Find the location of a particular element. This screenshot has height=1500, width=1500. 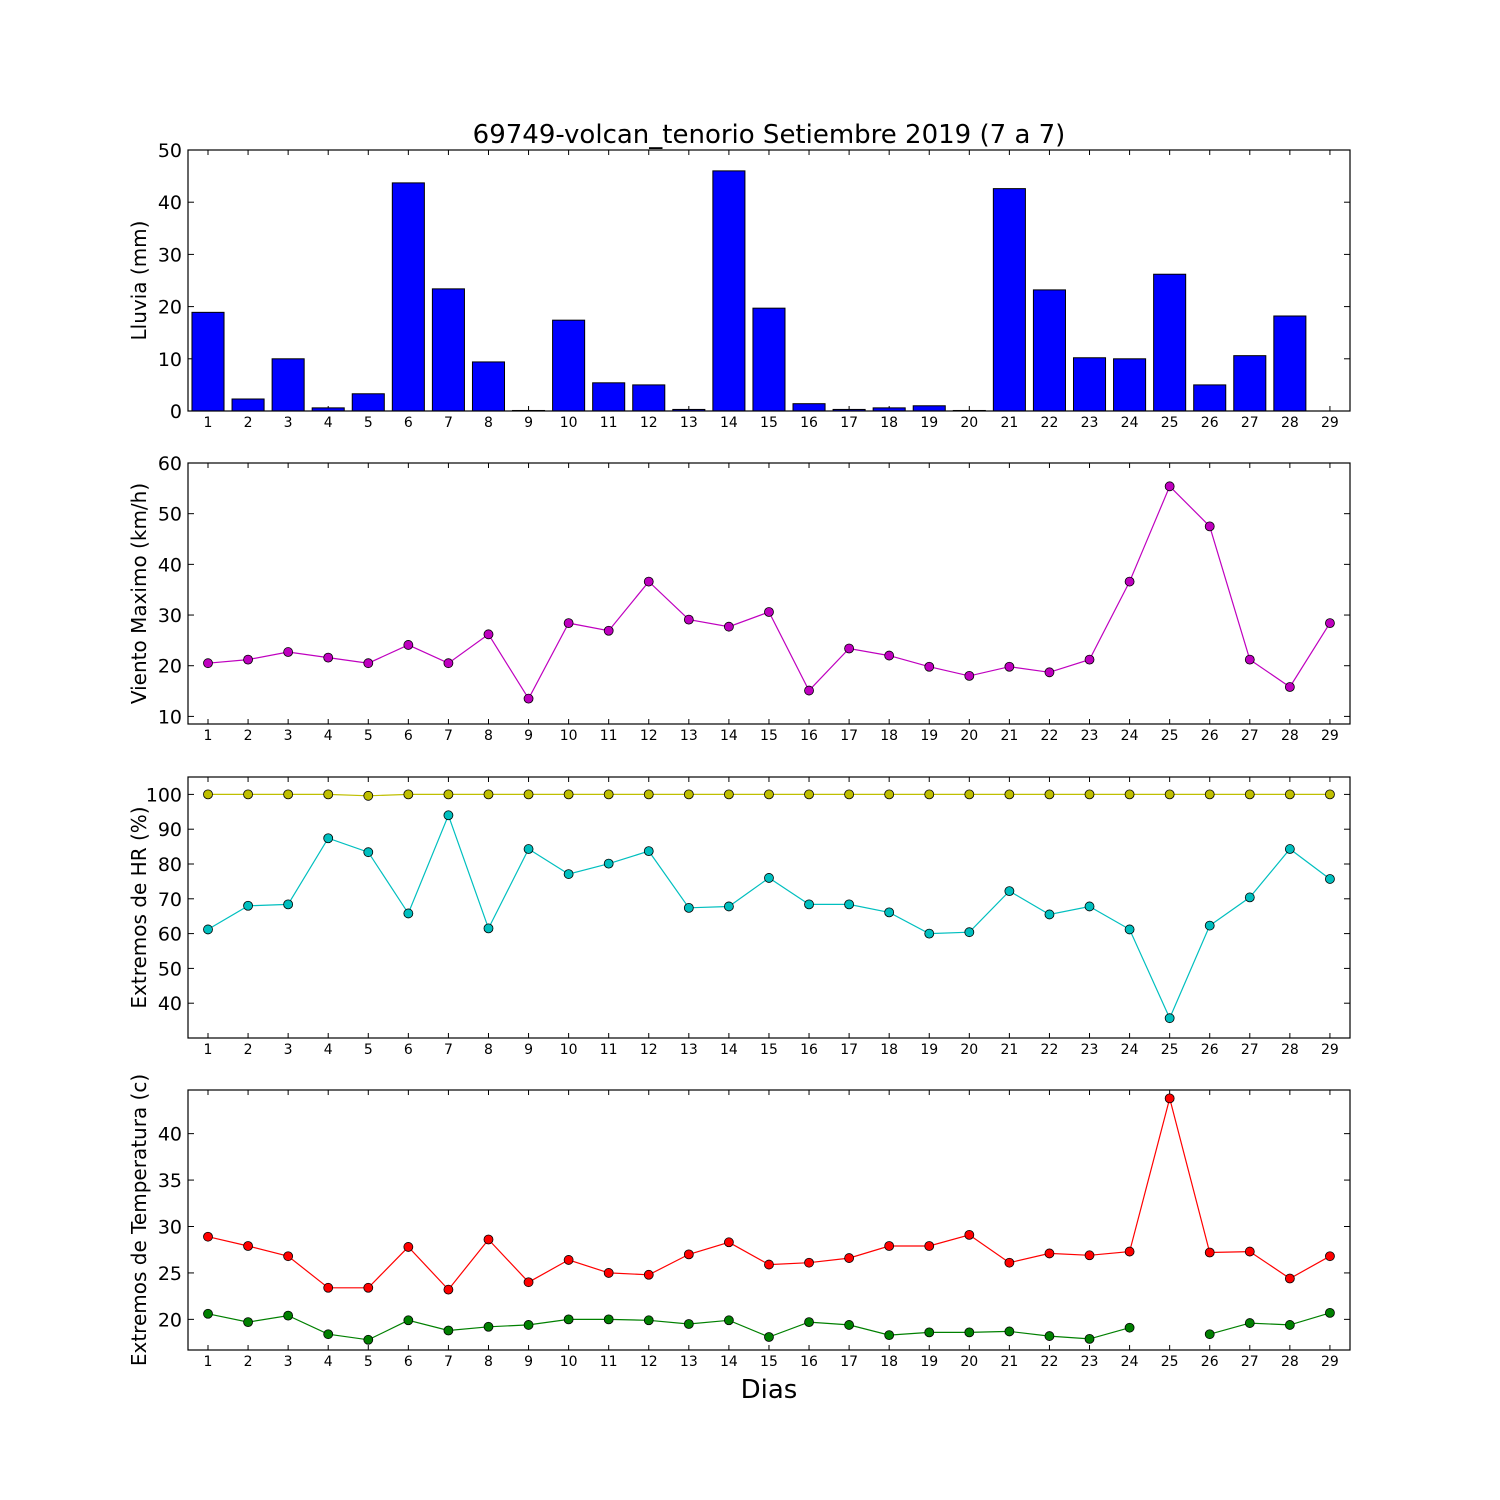

x-tick-label: 10 is located at coordinates (569, 1050).